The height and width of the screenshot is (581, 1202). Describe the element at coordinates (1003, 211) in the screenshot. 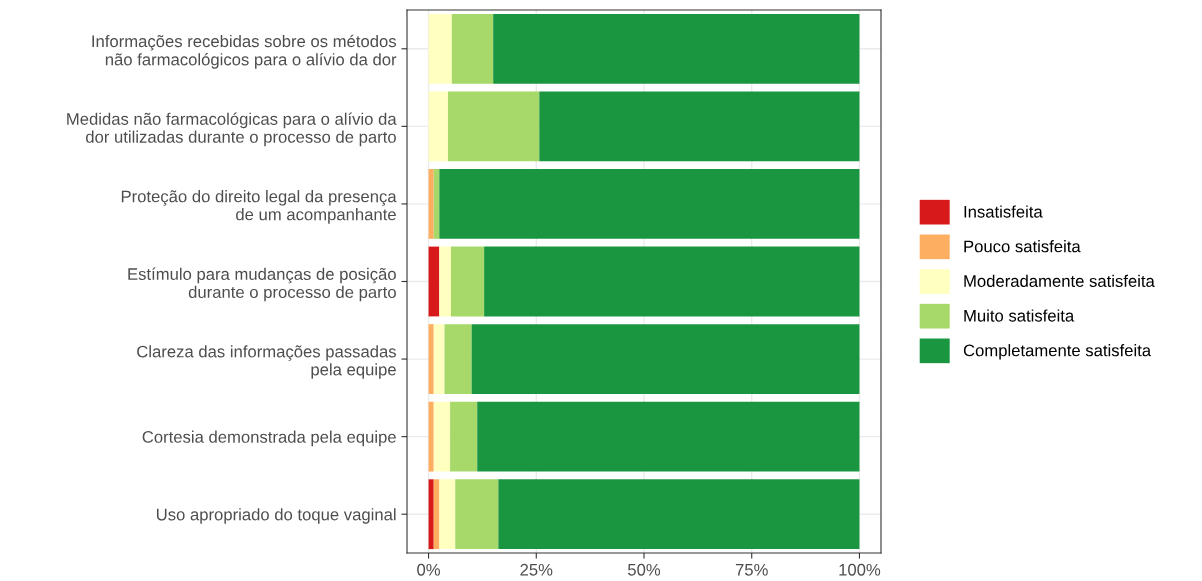

I see `legend-label: Insatisfeita` at that location.